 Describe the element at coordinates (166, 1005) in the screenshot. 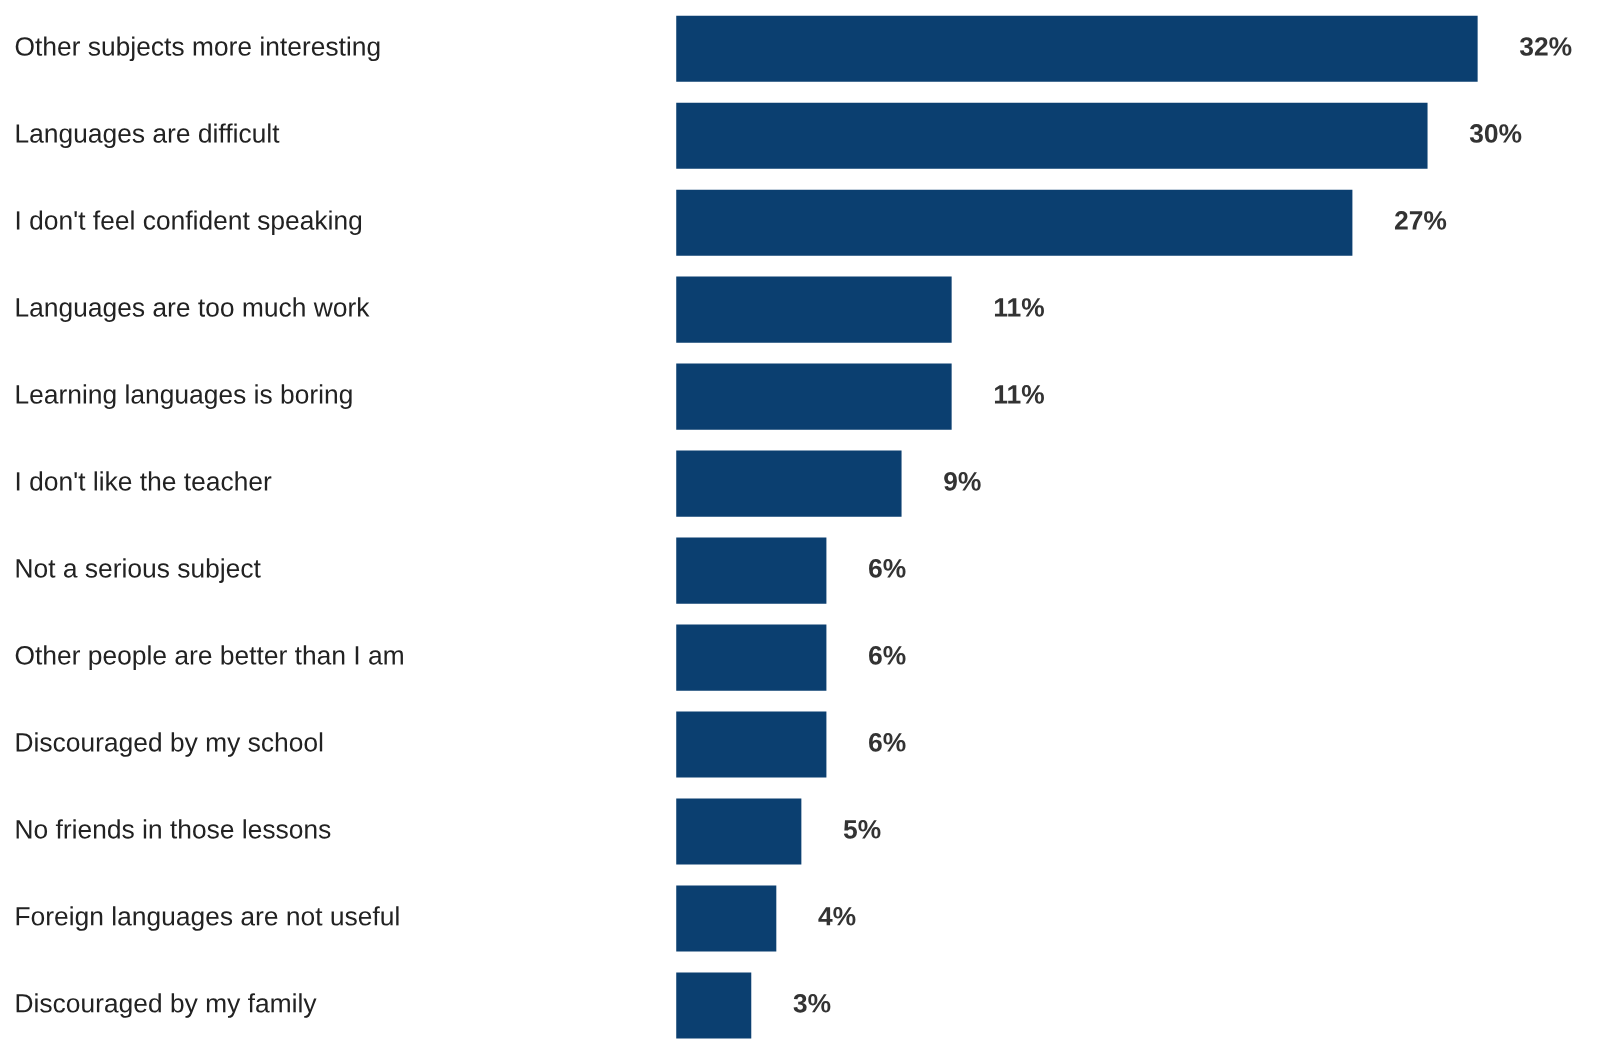

I see `y-tick-label: Discouraged by my family` at that location.